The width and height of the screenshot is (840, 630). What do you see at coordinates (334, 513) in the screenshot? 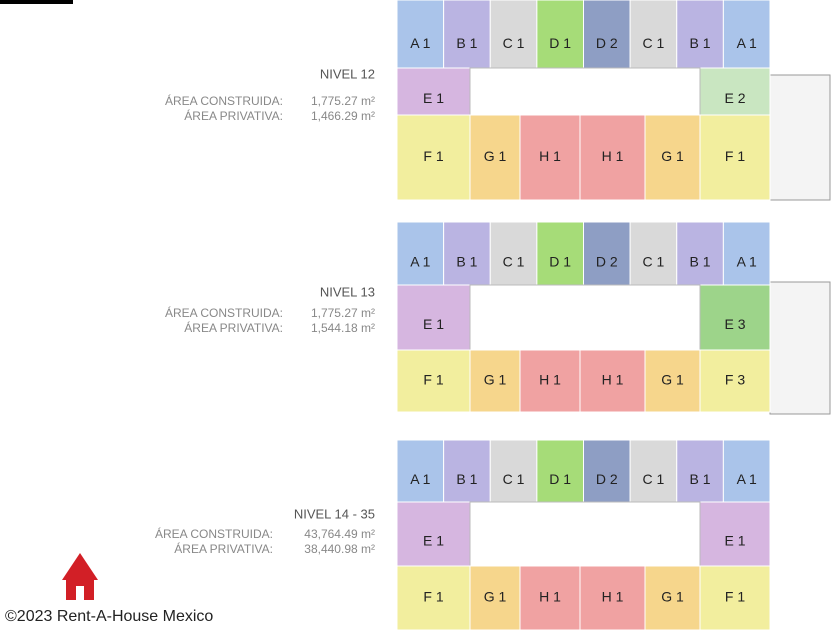
I see `level-title: NIVEL 14 - 35` at bounding box center [334, 513].